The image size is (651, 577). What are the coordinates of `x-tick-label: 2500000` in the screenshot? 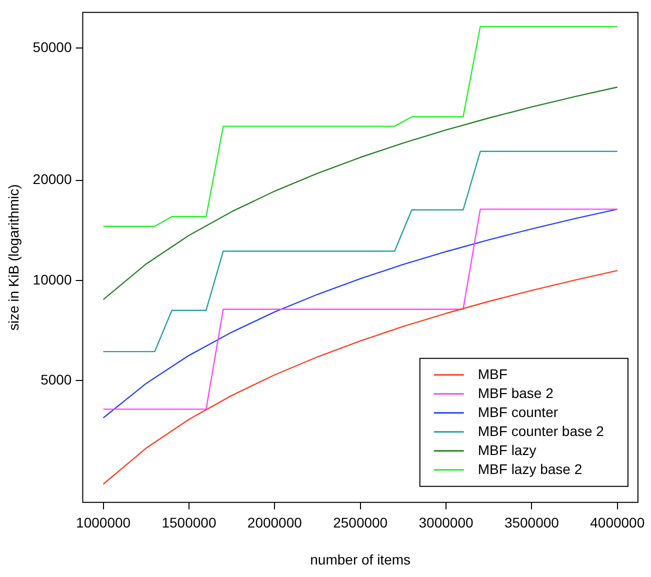 It's located at (360, 522).